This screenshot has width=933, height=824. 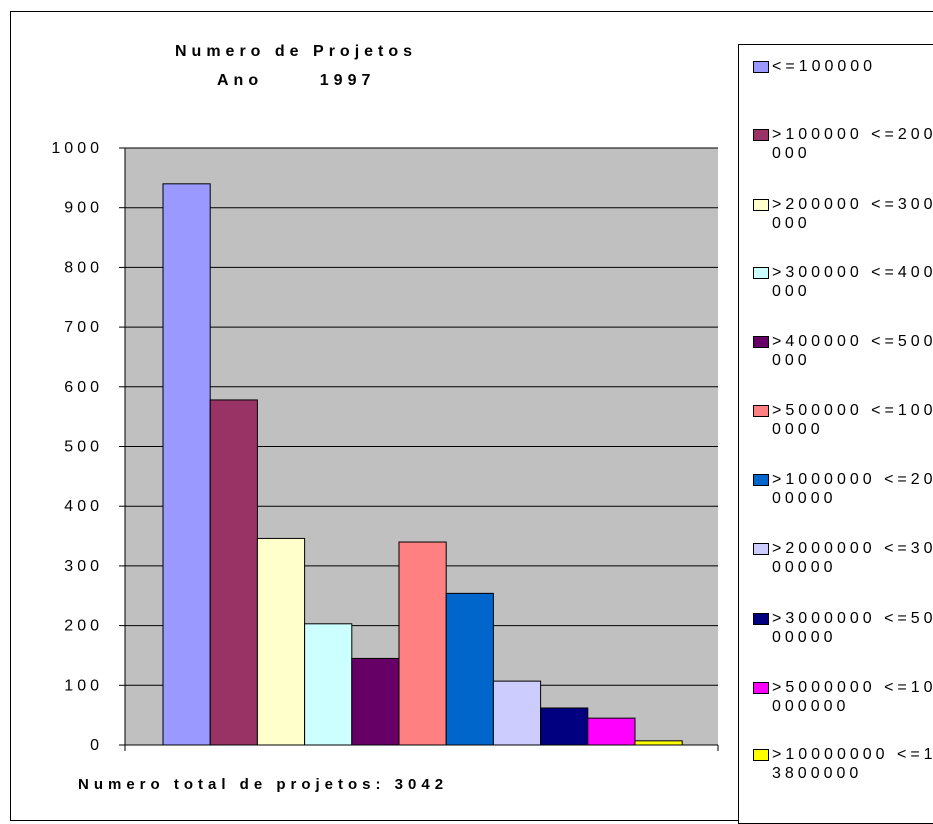 What do you see at coordinates (852, 558) in the screenshot?
I see `legend-label: >2000000 <=3000000` at bounding box center [852, 558].